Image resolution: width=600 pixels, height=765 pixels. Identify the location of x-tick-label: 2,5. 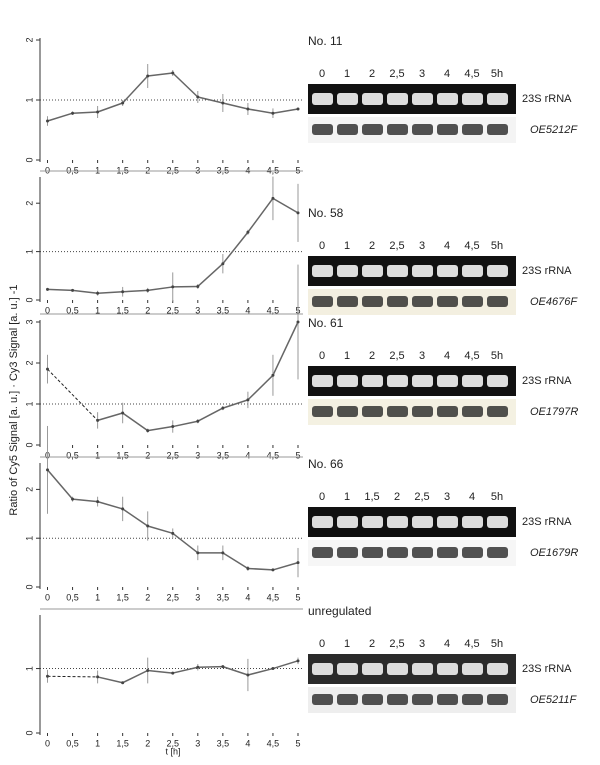
(172, 170).